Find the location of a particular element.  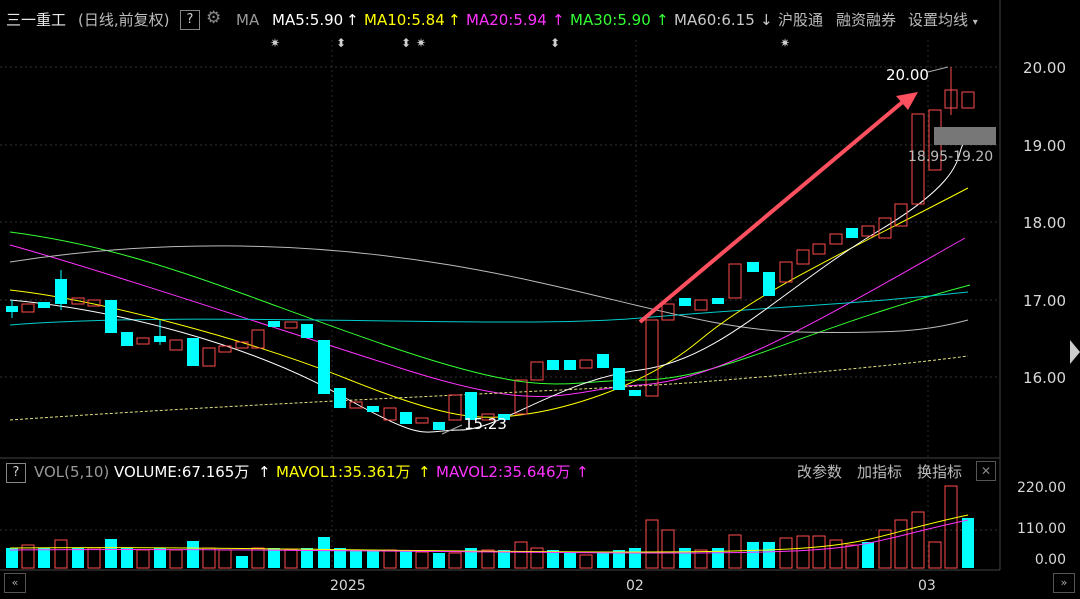

swap-indicator-button: 换指标 is located at coordinates (940, 472).